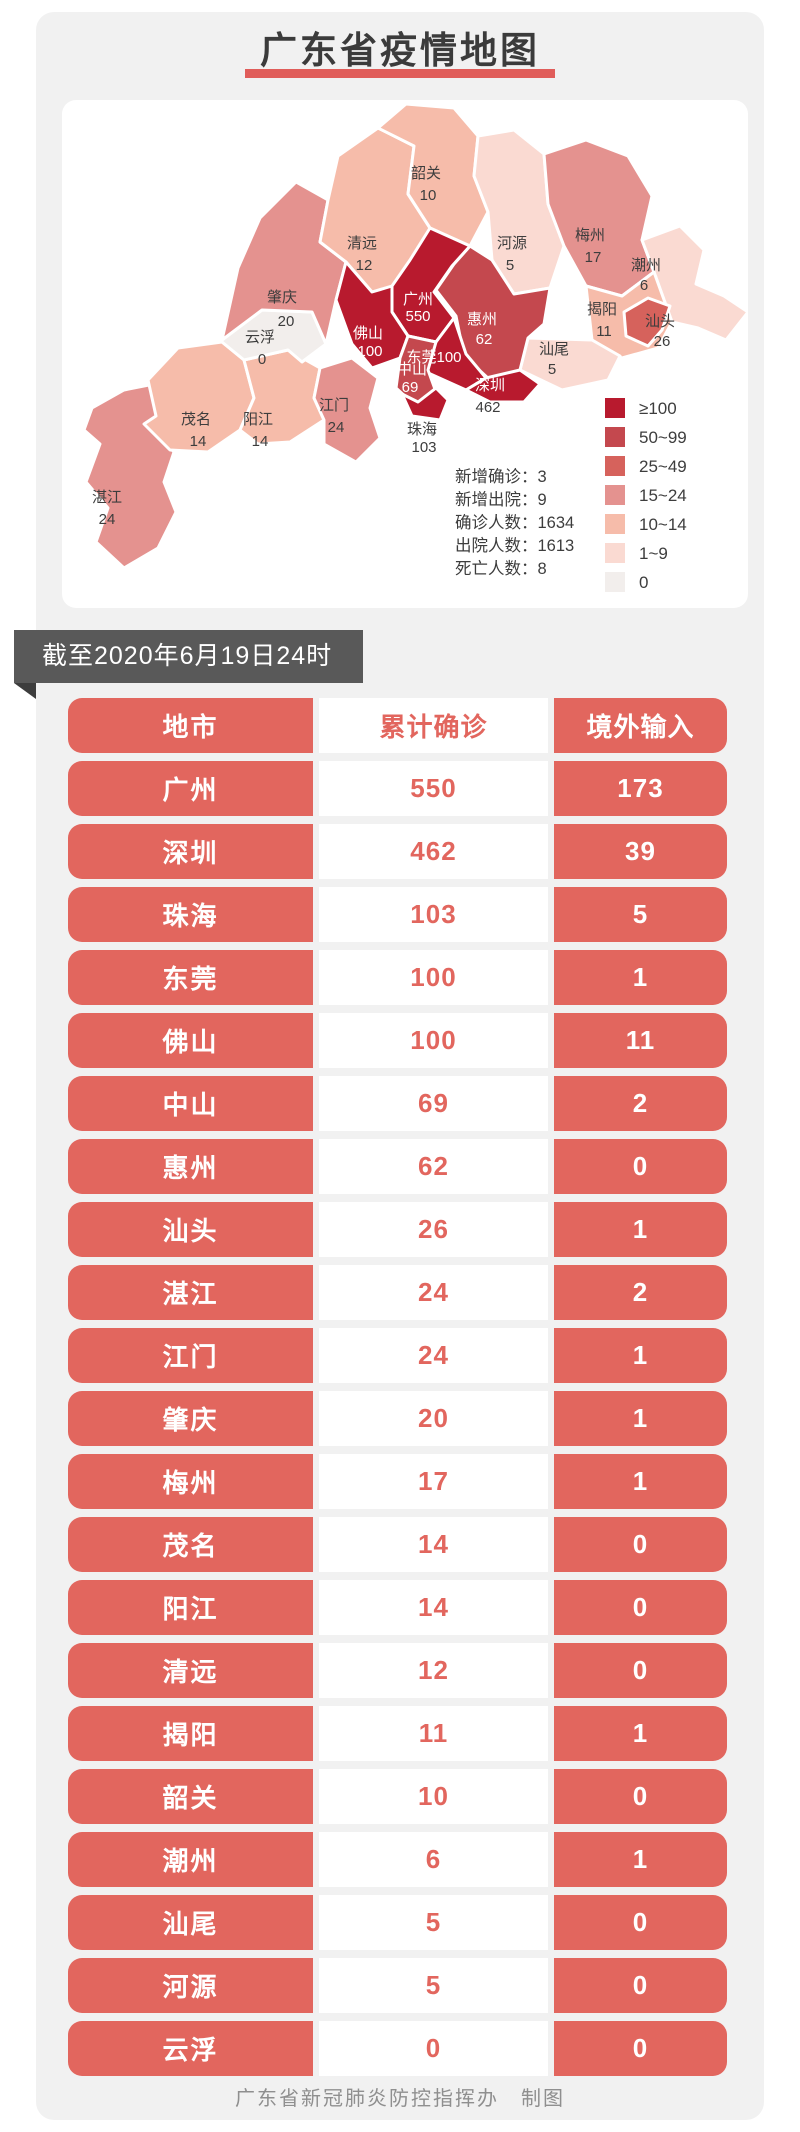 Image resolution: width=800 pixels, height=2132 pixels. I want to click on map-region-value-label: 24, so click(336, 427).